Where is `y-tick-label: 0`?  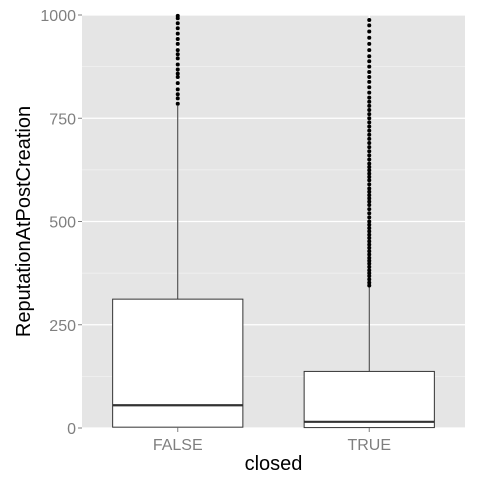
y-tick-label: 0 is located at coordinates (71, 429).